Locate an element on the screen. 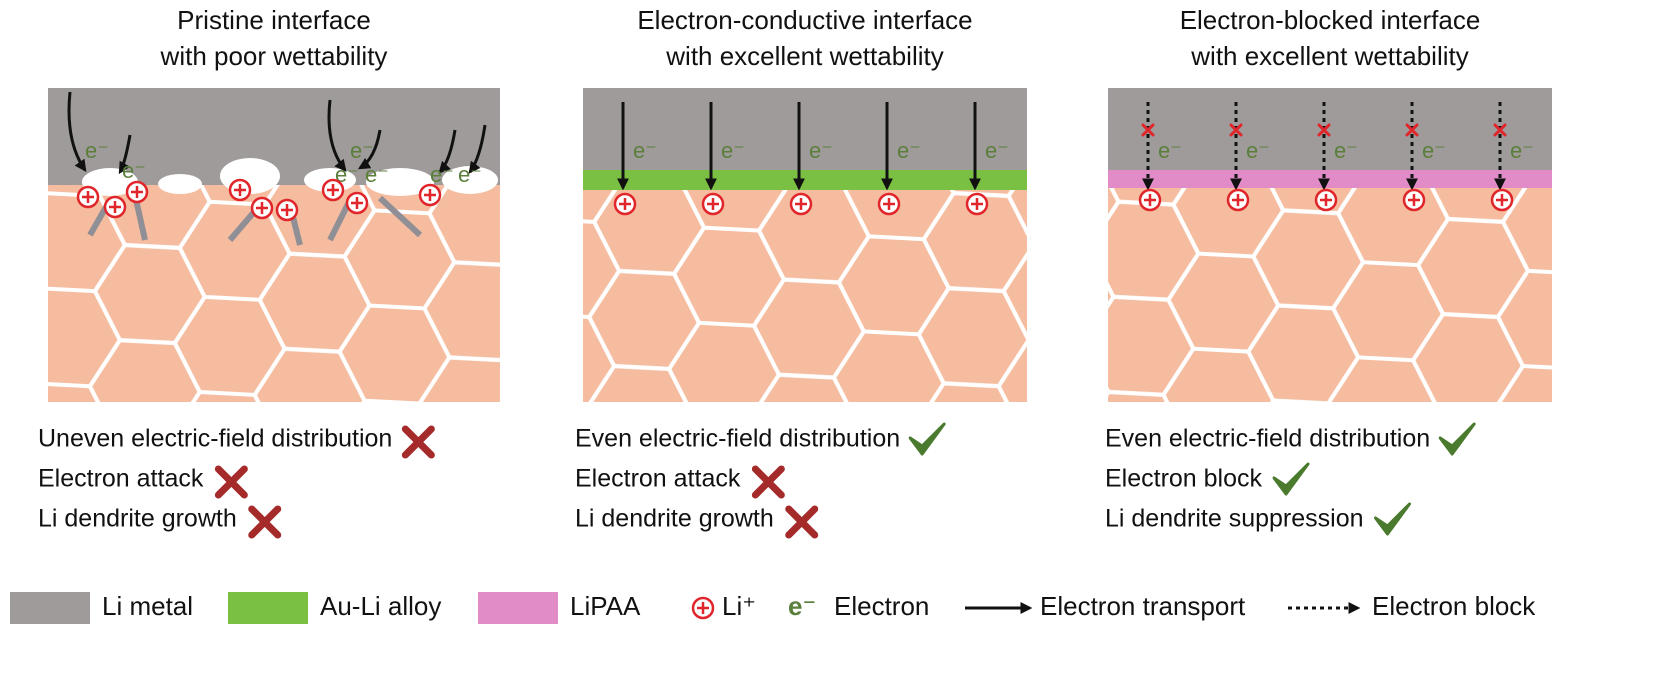  legend-label: Electron is located at coordinates (881, 606).